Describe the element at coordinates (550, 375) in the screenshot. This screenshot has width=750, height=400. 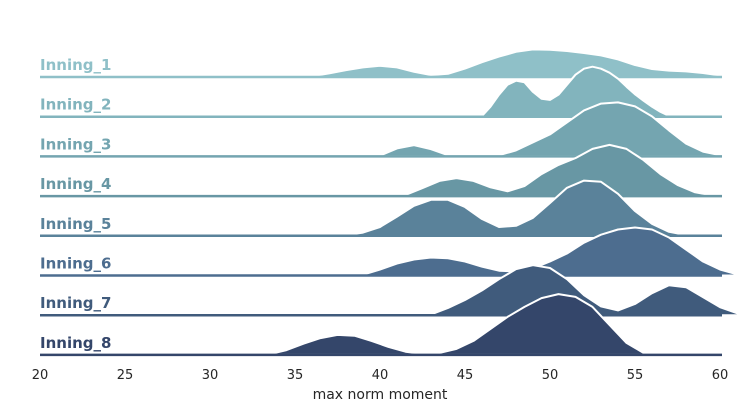
I see `x-tick-label: 50` at that location.